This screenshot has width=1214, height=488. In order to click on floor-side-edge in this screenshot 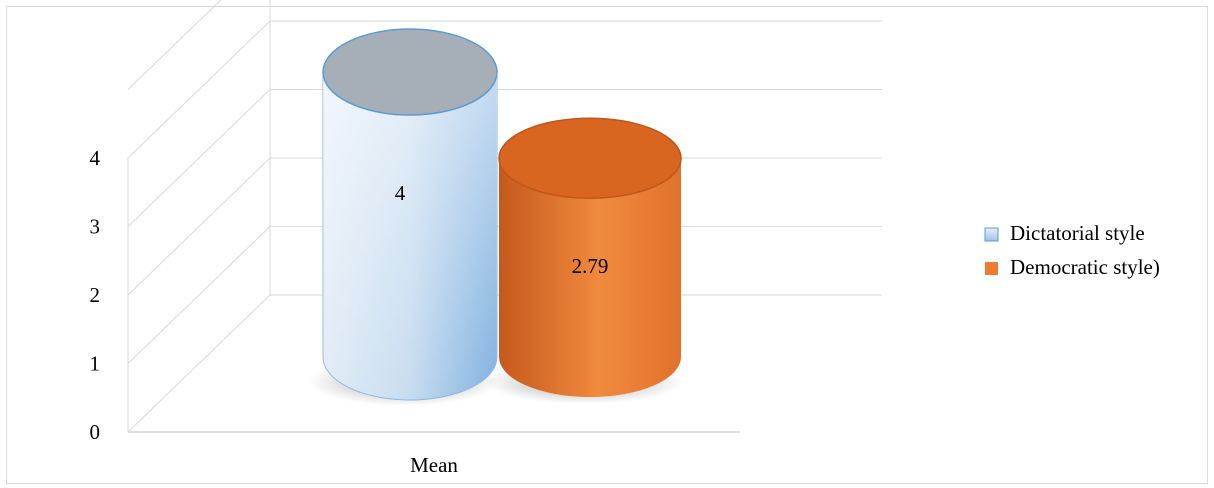, I will do `click(199, 363)`.